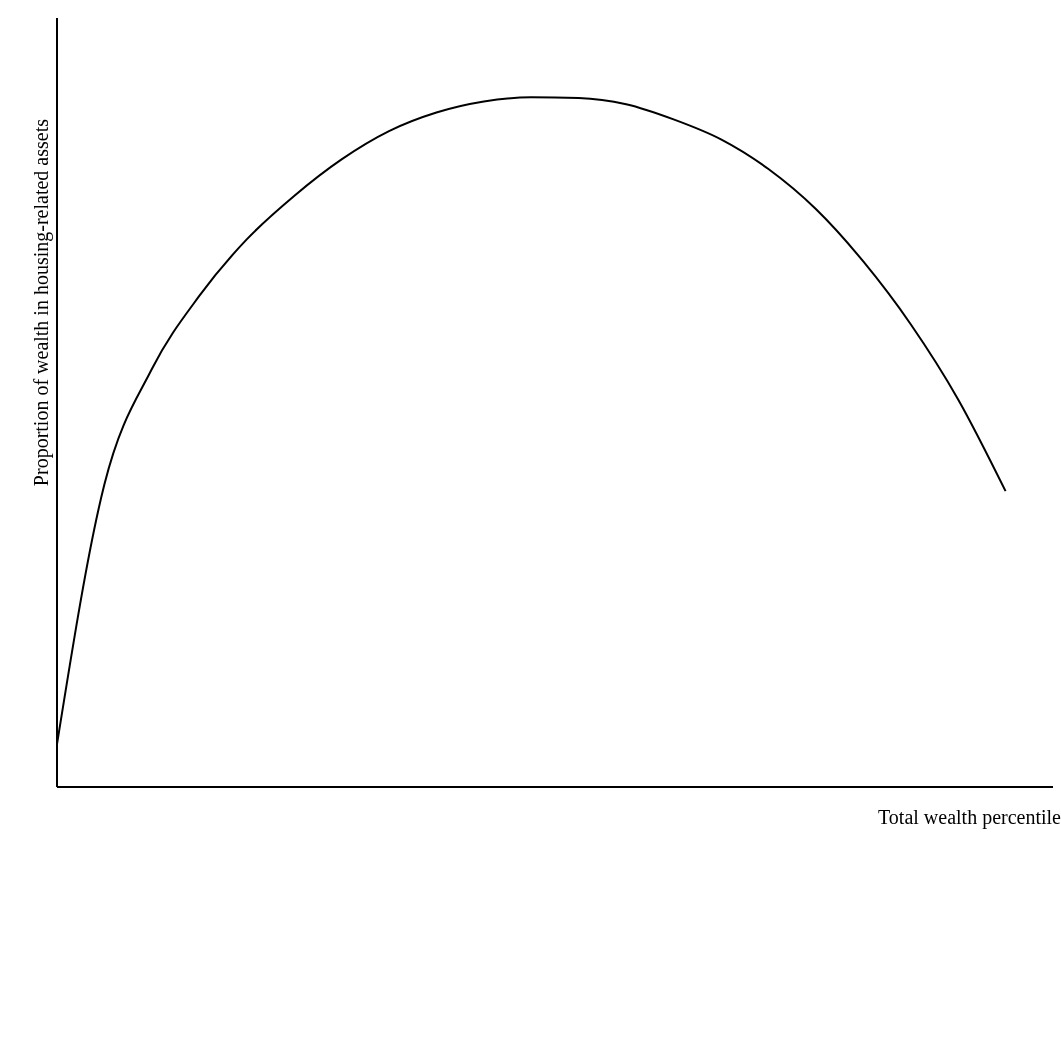 Image resolution: width=1061 pixels, height=1061 pixels. Describe the element at coordinates (41, 303) in the screenshot. I see `y-axis-title: Proportion of wealth in housing-related assets` at that location.